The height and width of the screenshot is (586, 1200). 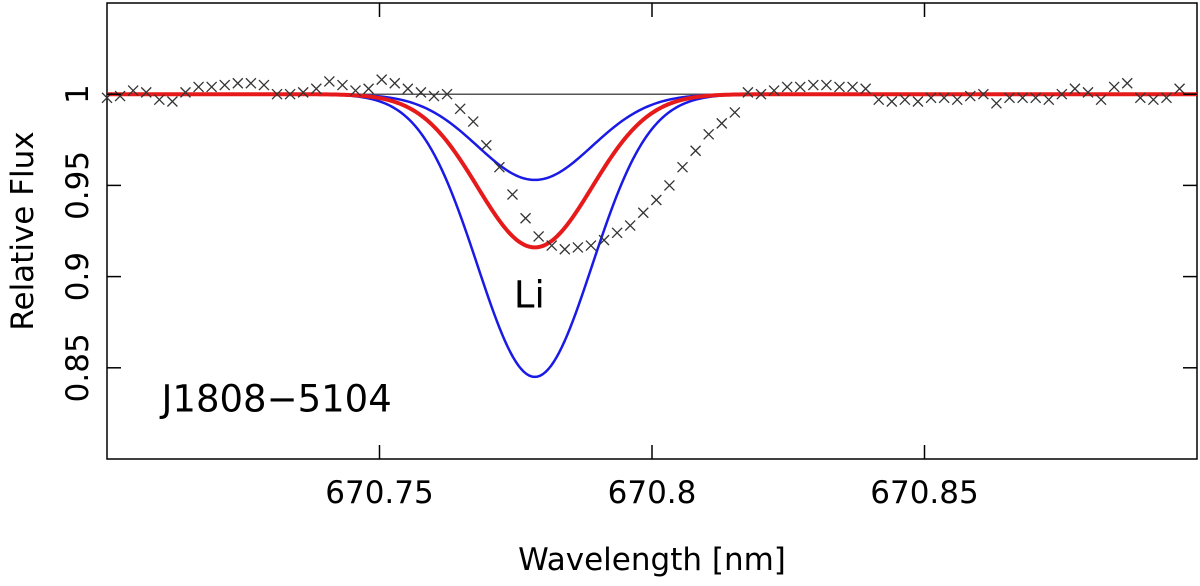 I want to click on y-tick-label: 1, so click(x=78, y=94).